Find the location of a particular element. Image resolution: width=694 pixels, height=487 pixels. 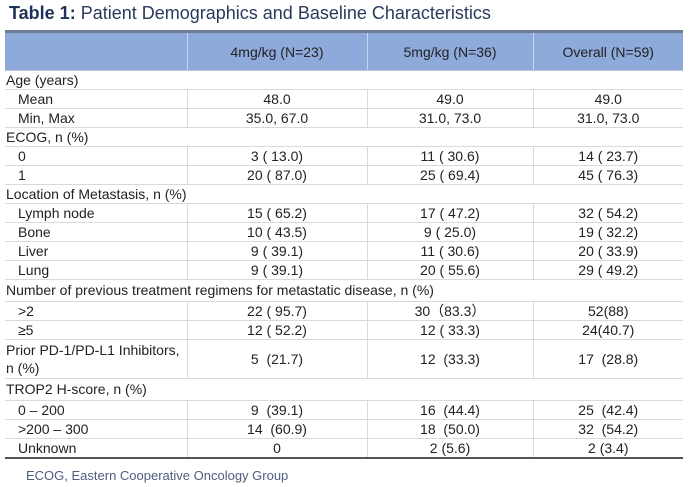

section-row: Location of Metastasis, n (%) is located at coordinates (344, 194).